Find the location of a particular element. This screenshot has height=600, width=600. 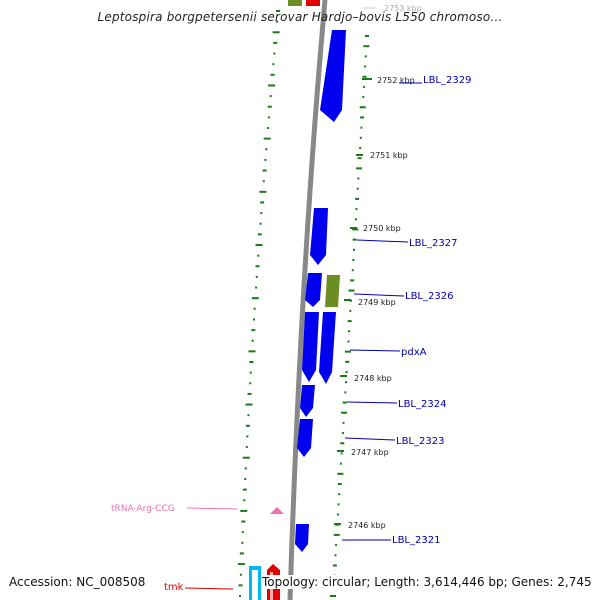

kbp-label-2751: 2751 kbp is located at coordinates (389, 155).